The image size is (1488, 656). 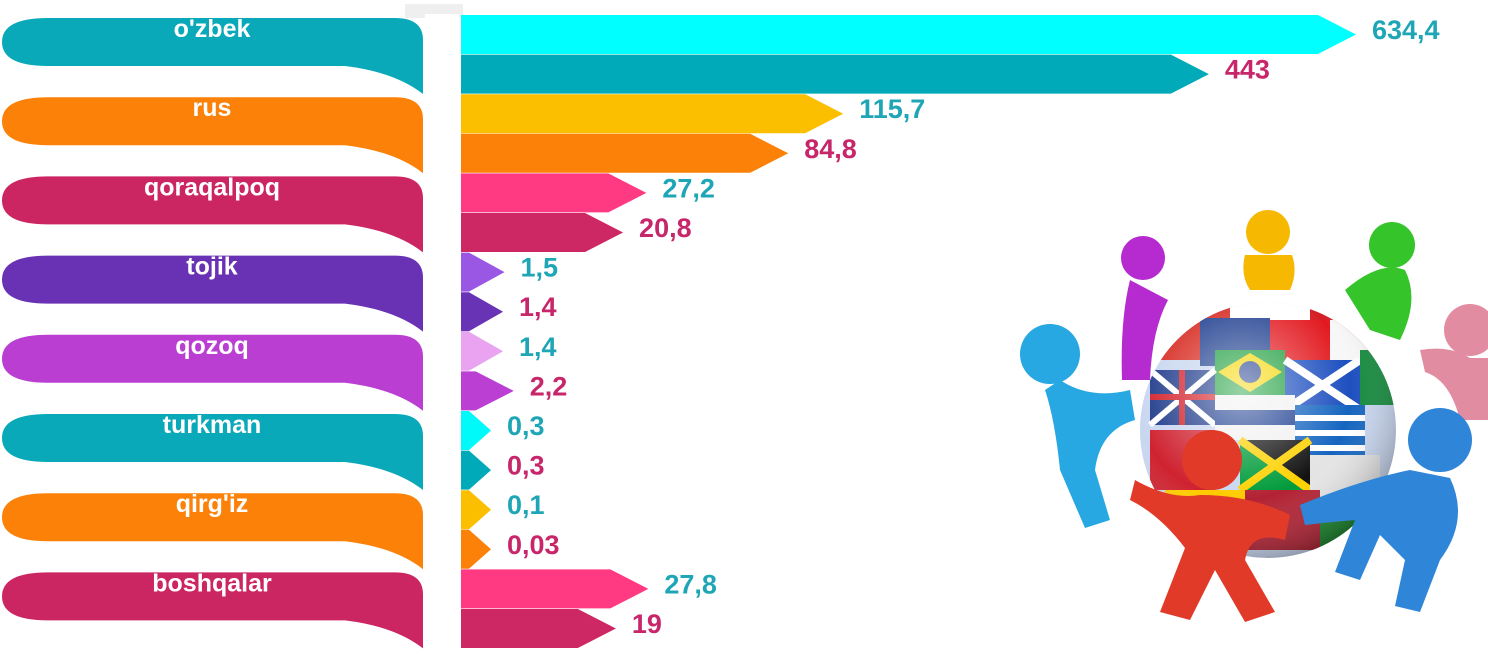 I want to click on data-label: 634,4, so click(x=1406, y=30).